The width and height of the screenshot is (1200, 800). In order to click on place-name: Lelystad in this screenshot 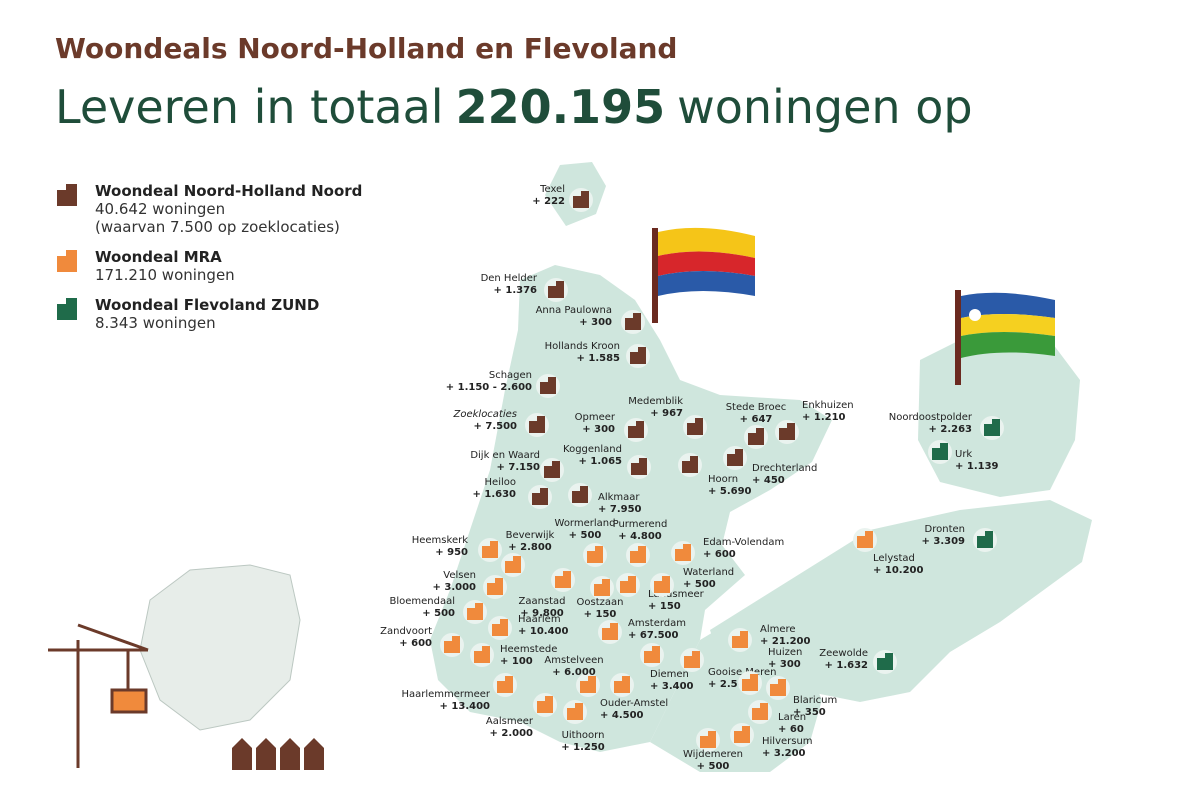, I will do `click(894, 558)`.